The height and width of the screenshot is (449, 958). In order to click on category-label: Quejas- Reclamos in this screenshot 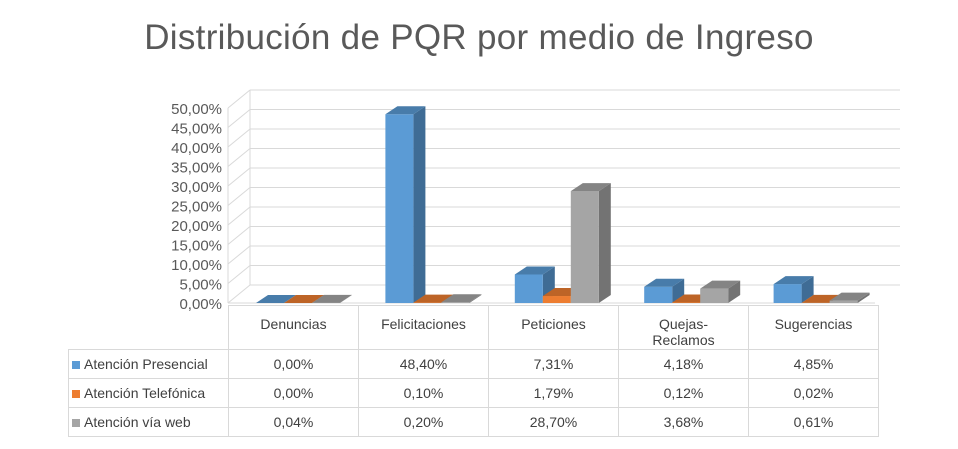, I will do `click(683, 327)`.